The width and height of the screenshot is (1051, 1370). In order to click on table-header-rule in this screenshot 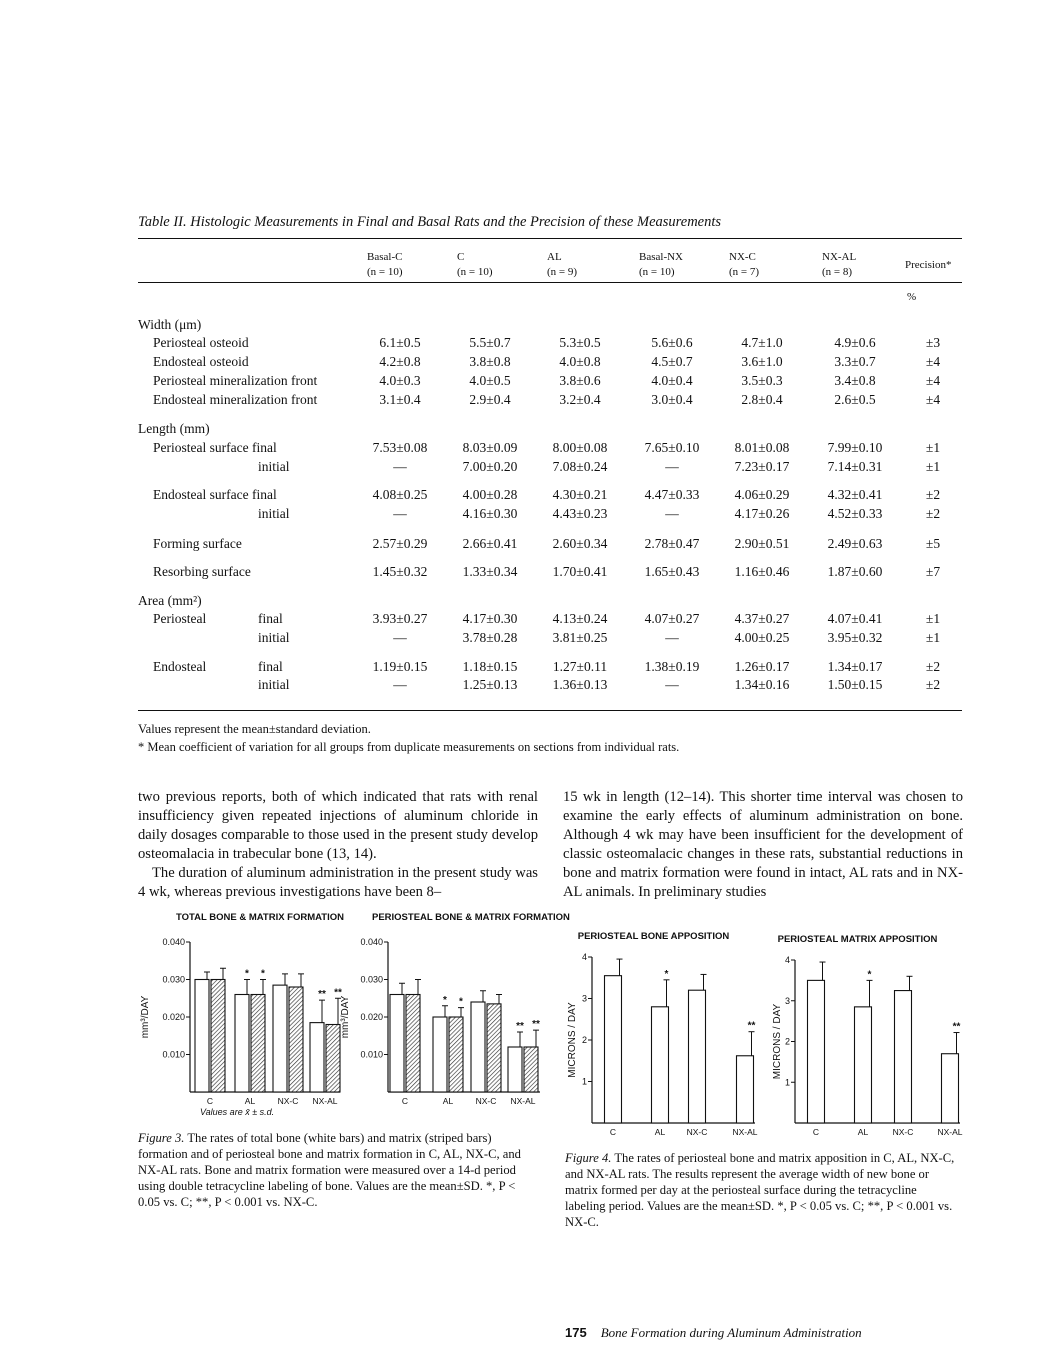, I will do `click(550, 282)`.